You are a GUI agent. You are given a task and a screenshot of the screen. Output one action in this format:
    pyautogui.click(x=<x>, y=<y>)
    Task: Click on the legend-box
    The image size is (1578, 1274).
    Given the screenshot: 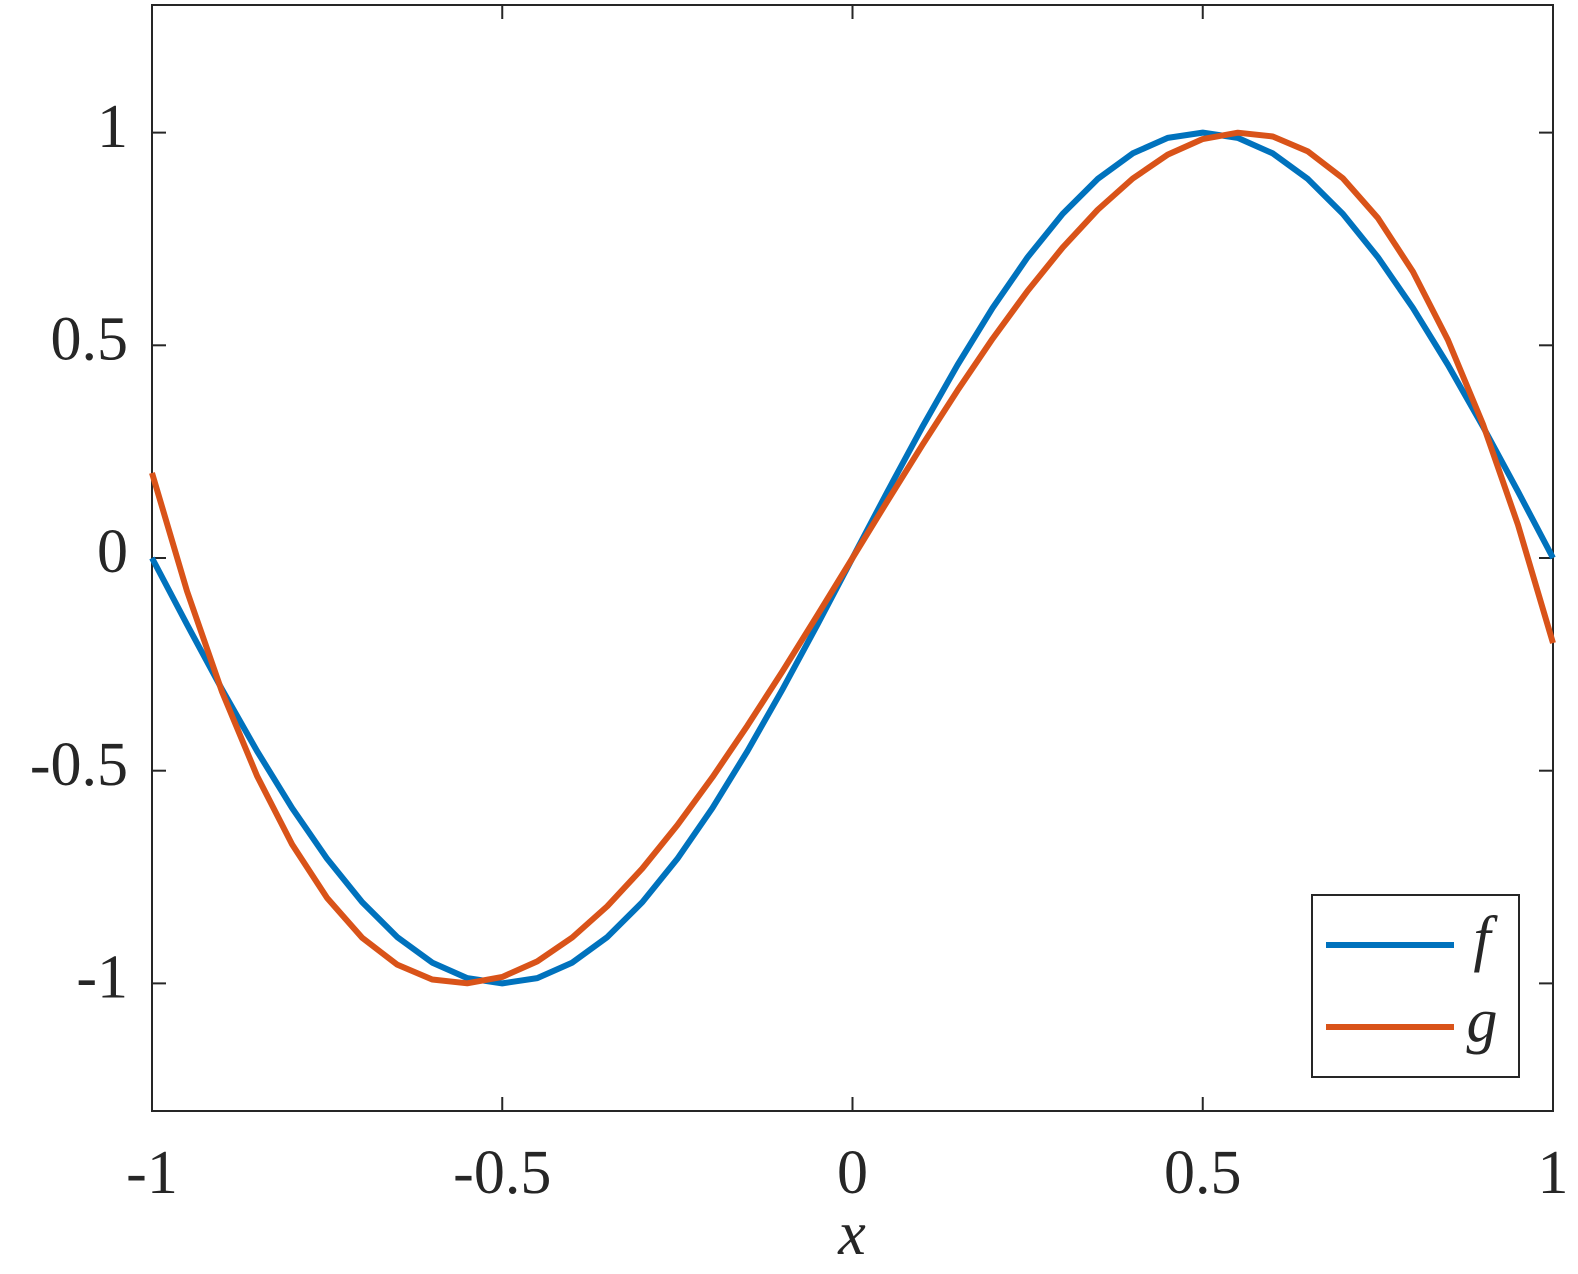 What is the action you would take?
    pyautogui.click(x=1415, y=986)
    